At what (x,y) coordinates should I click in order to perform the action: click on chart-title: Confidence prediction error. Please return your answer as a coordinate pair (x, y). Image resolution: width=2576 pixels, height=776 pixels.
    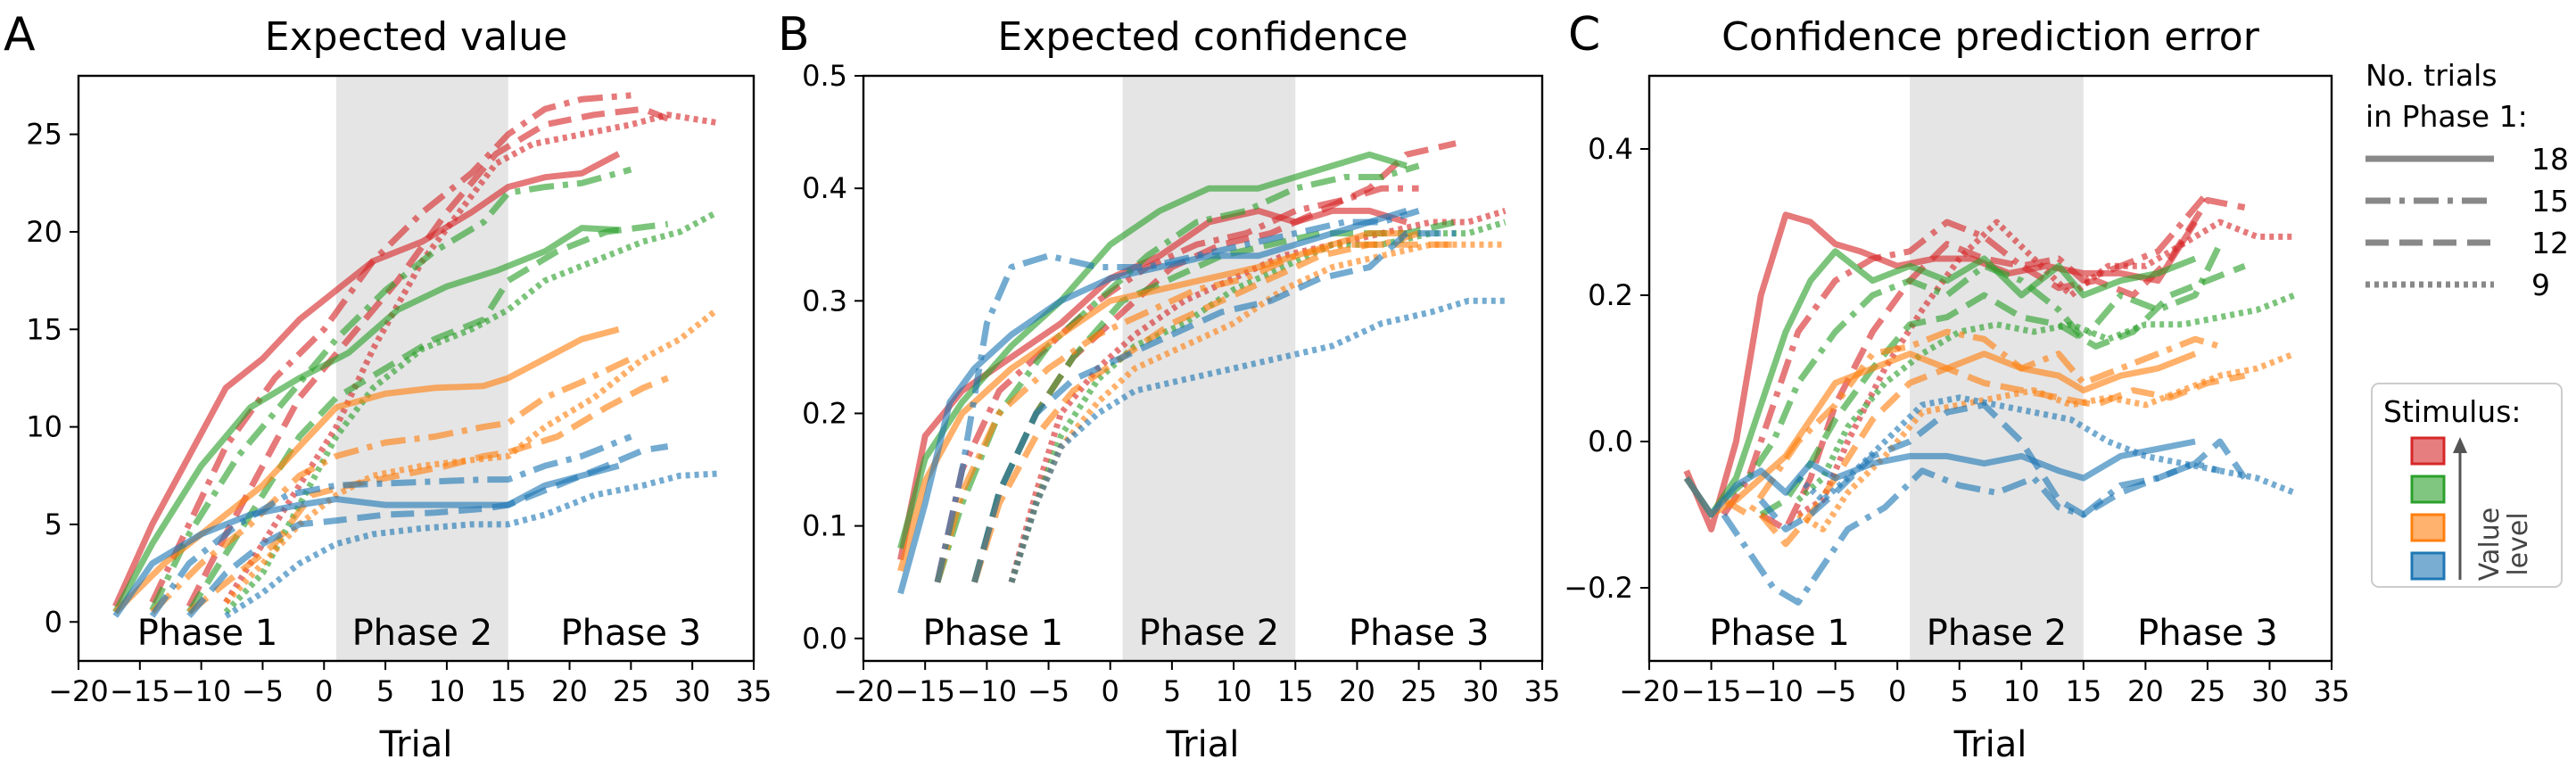
    Looking at the image, I should click on (1991, 37).